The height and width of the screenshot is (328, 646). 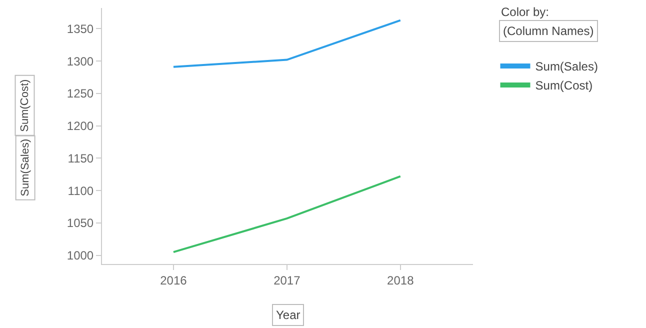 I want to click on y-tick-label: 1050, so click(x=80, y=223).